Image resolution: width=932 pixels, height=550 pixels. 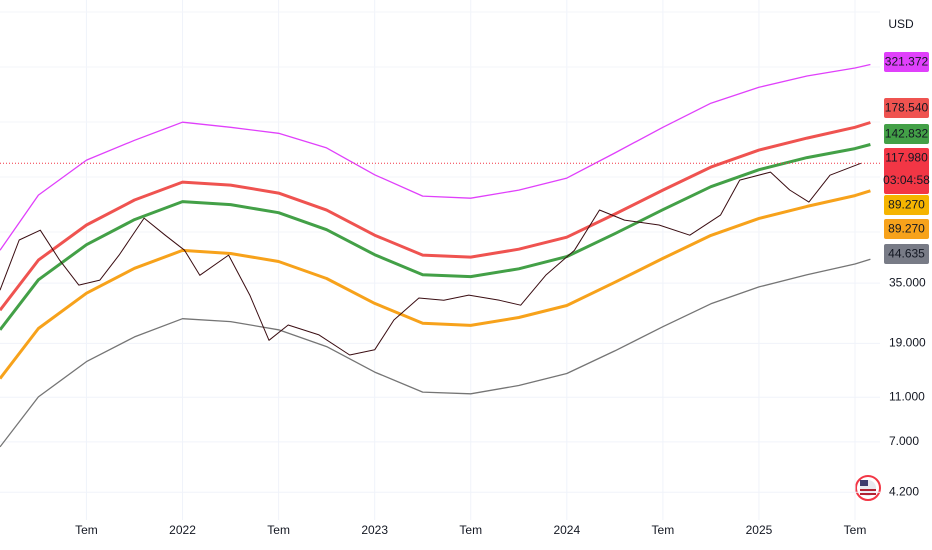 I want to click on price-label: 117.980, so click(x=906, y=158).